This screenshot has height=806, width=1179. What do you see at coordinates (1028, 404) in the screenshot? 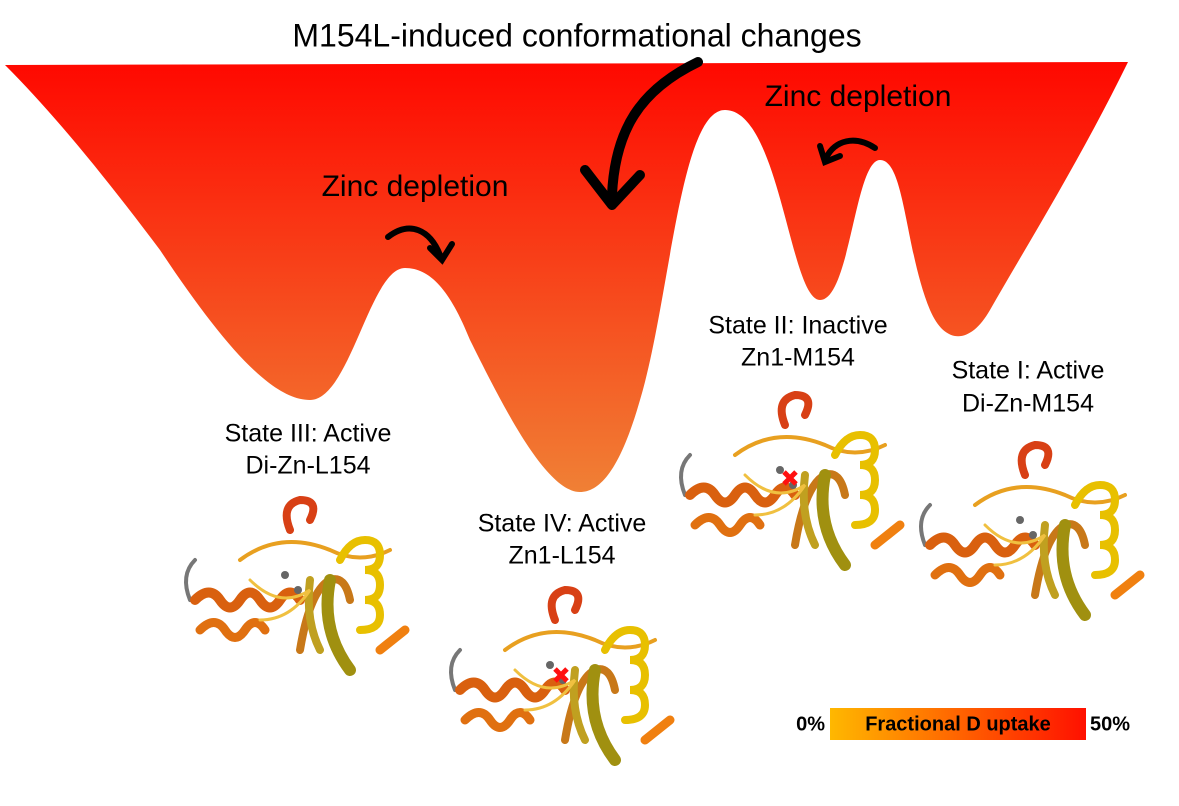
I see `state-label: Di-Zn-M154` at bounding box center [1028, 404].